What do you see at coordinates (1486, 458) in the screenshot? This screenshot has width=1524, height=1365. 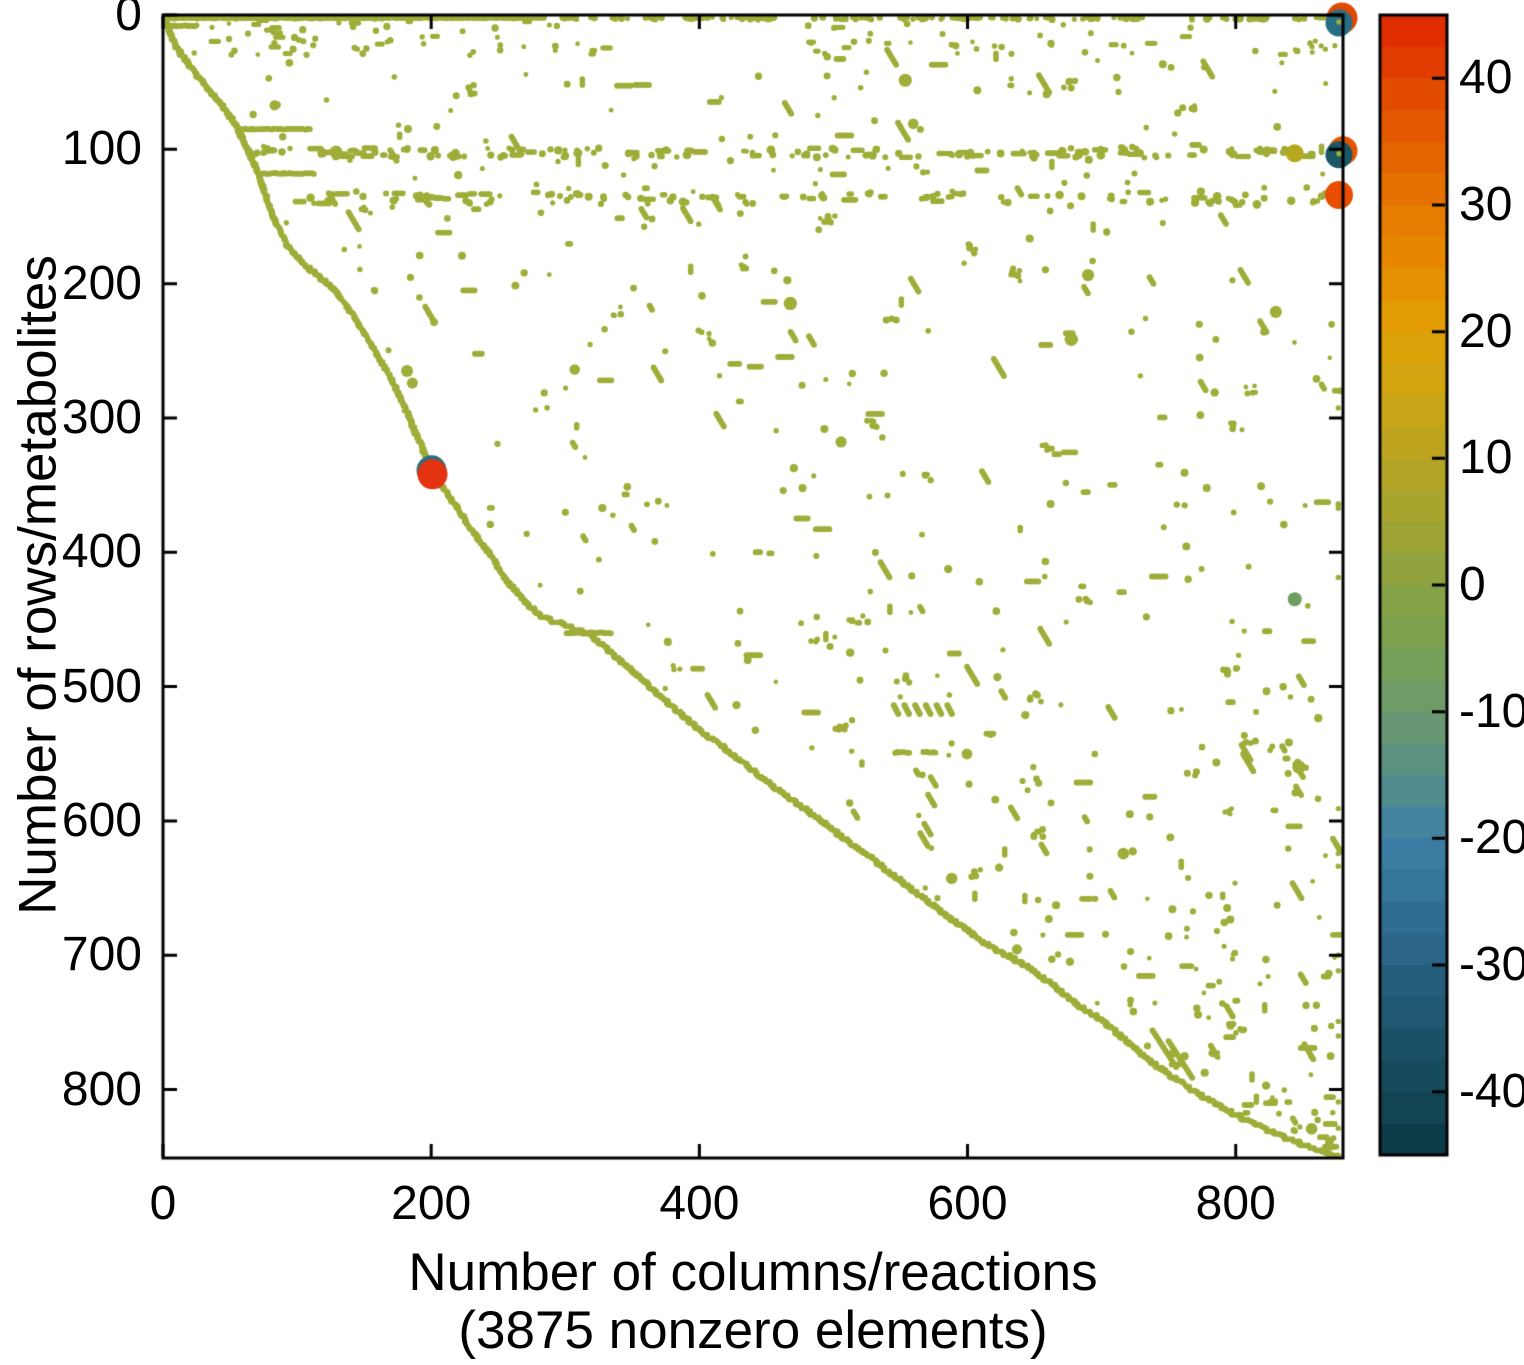 I see `colorbar-tick-label-10: 10` at bounding box center [1486, 458].